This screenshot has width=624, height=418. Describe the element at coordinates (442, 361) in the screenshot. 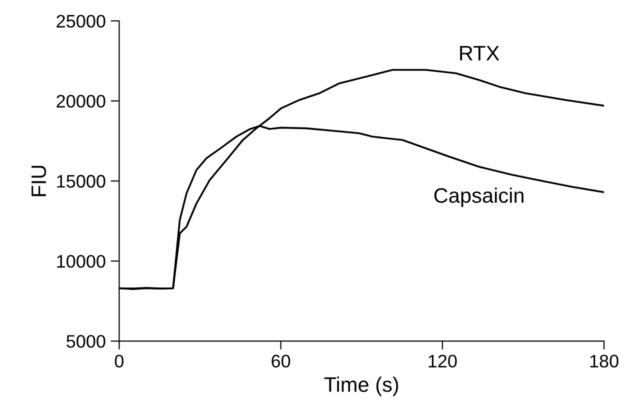

I see `x-tick-label: 120` at that location.